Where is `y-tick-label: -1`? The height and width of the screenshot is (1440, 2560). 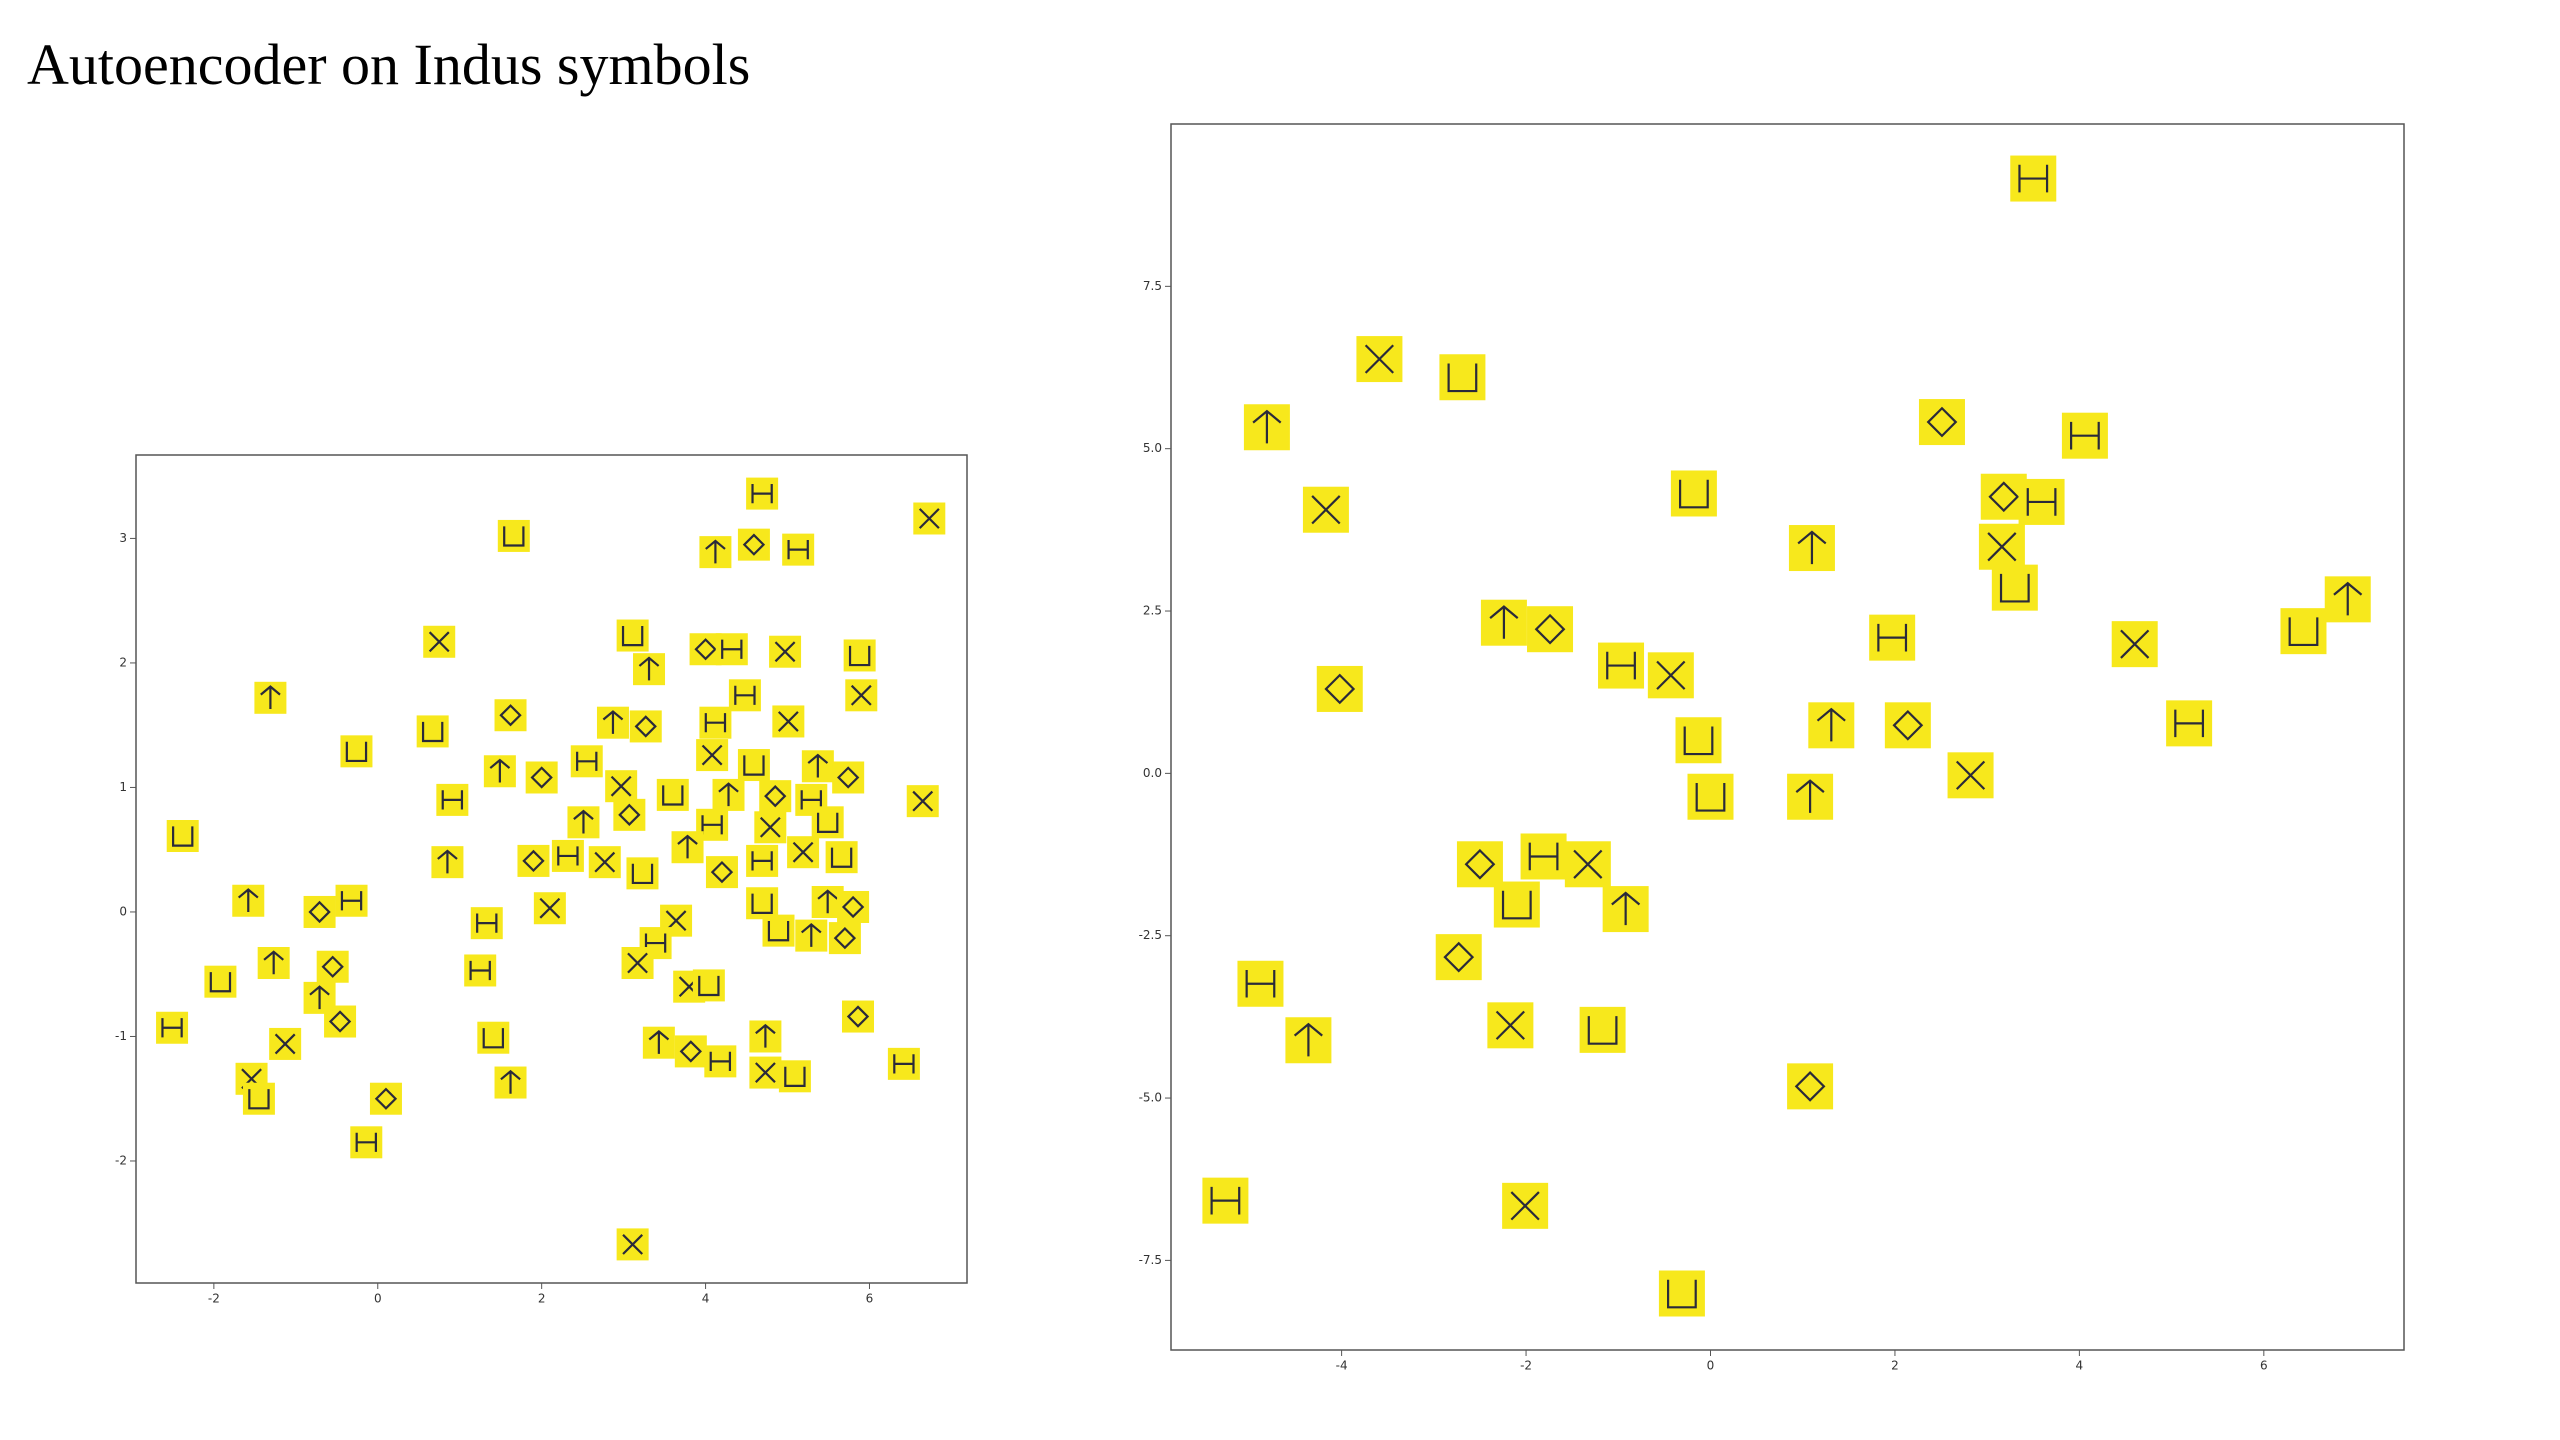
y-tick-label: -1 is located at coordinates (121, 1036).